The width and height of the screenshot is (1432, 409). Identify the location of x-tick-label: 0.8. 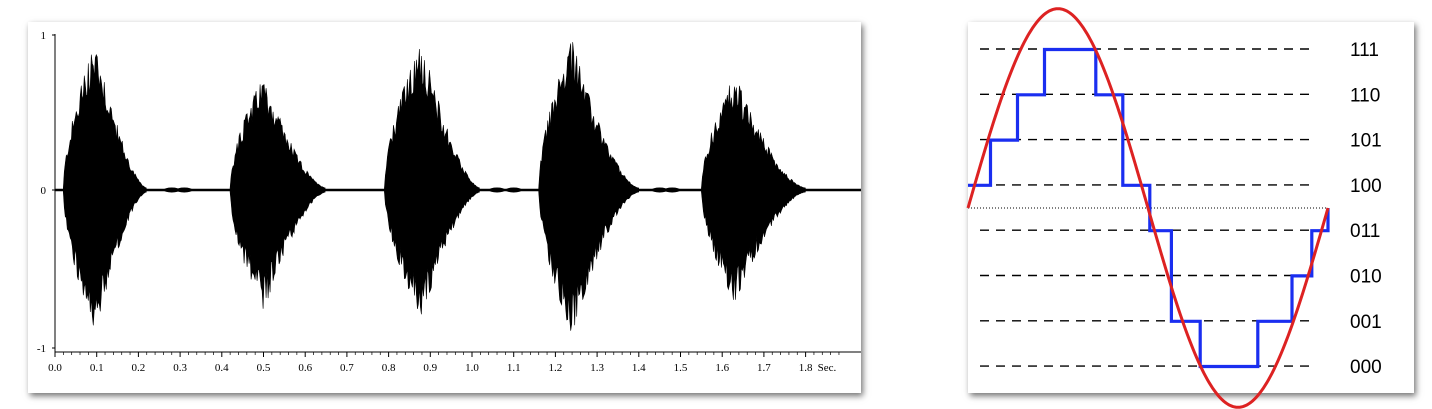
(389, 368).